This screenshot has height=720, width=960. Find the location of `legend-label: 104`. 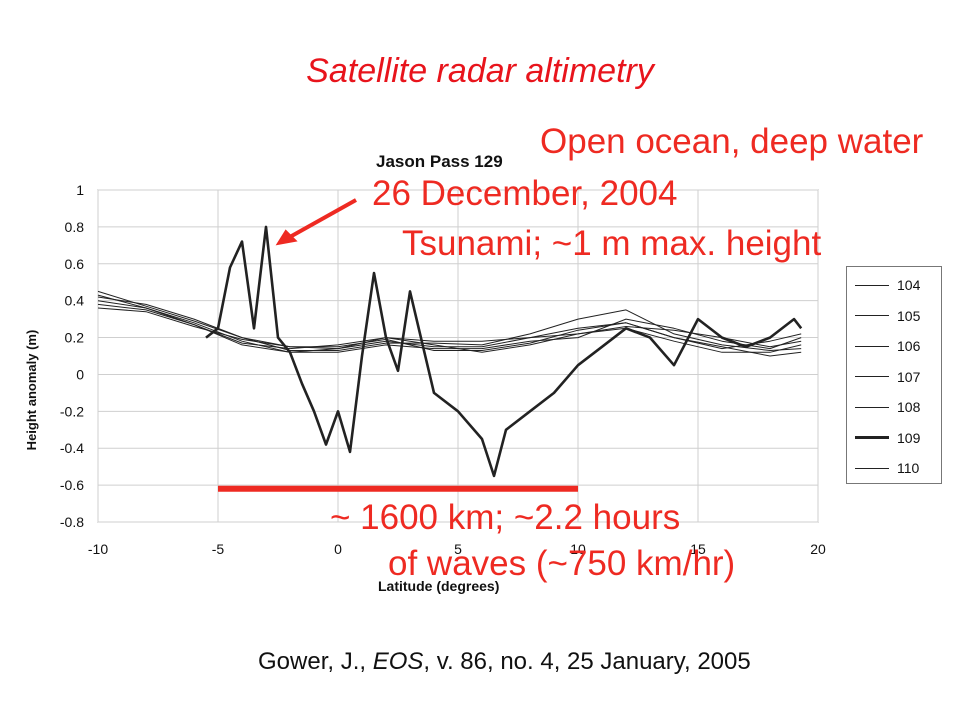

legend-label: 104 is located at coordinates (909, 285).